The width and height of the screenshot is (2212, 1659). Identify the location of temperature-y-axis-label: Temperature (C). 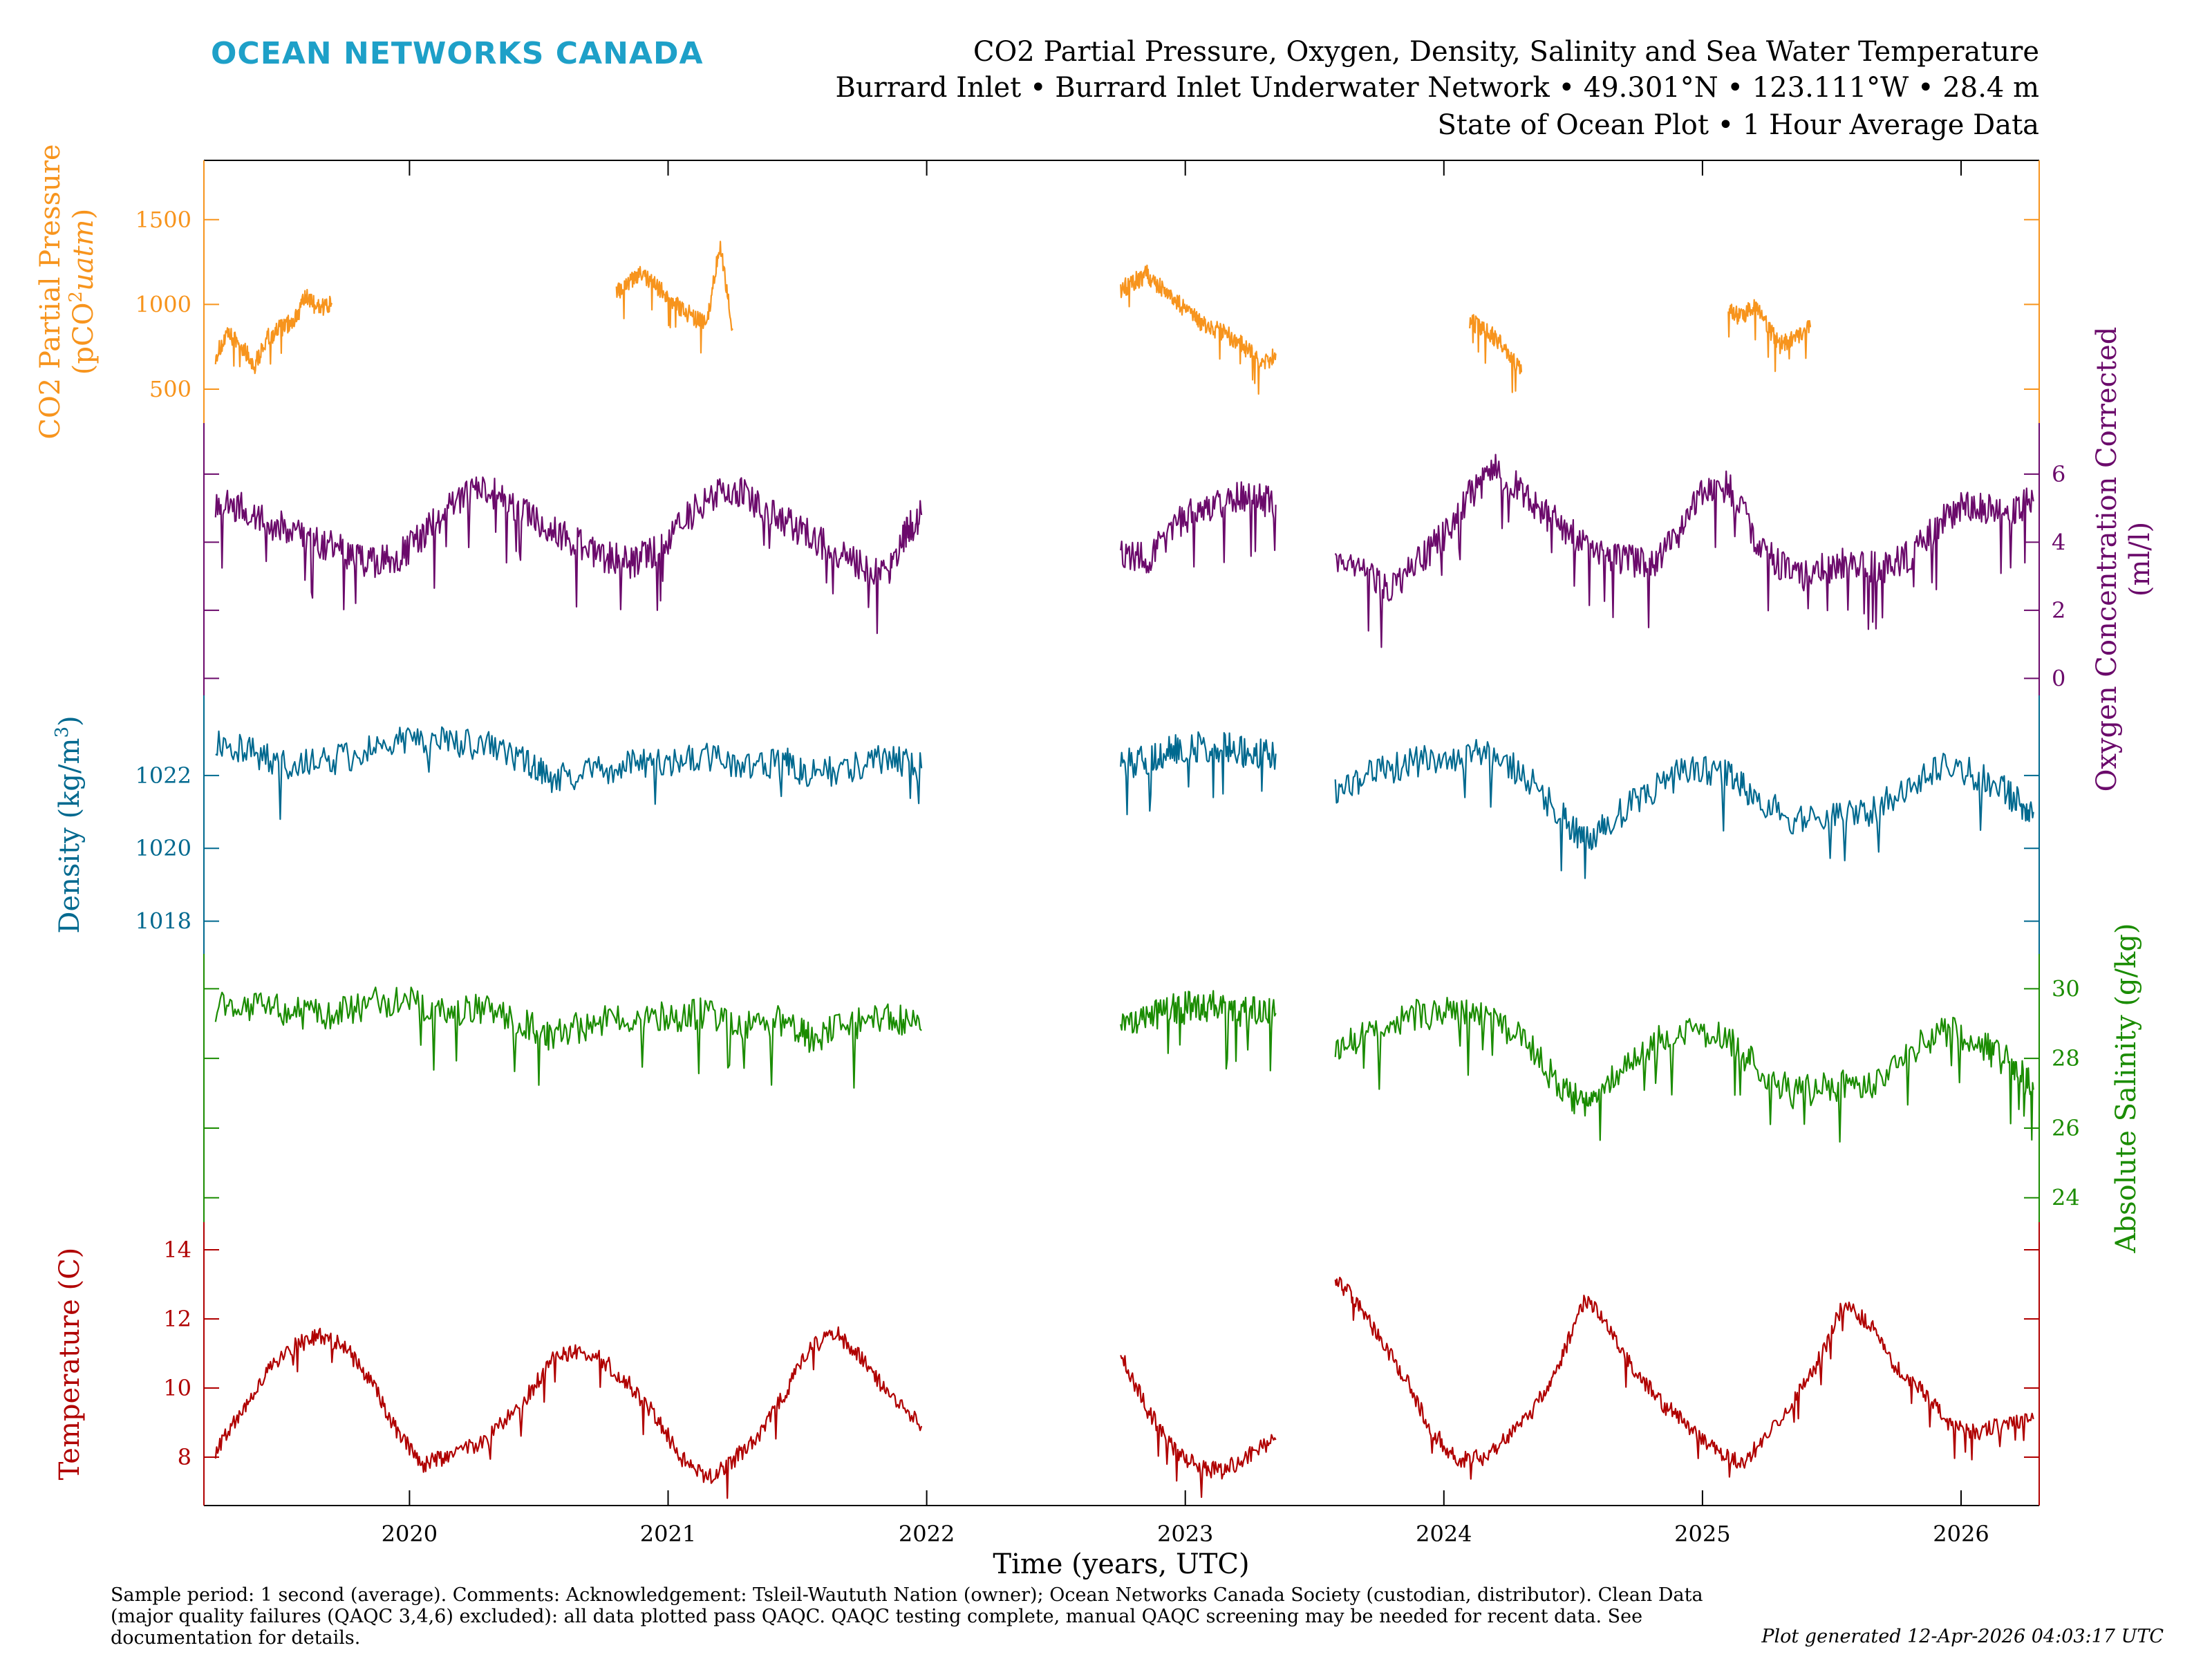
(70, 1364).